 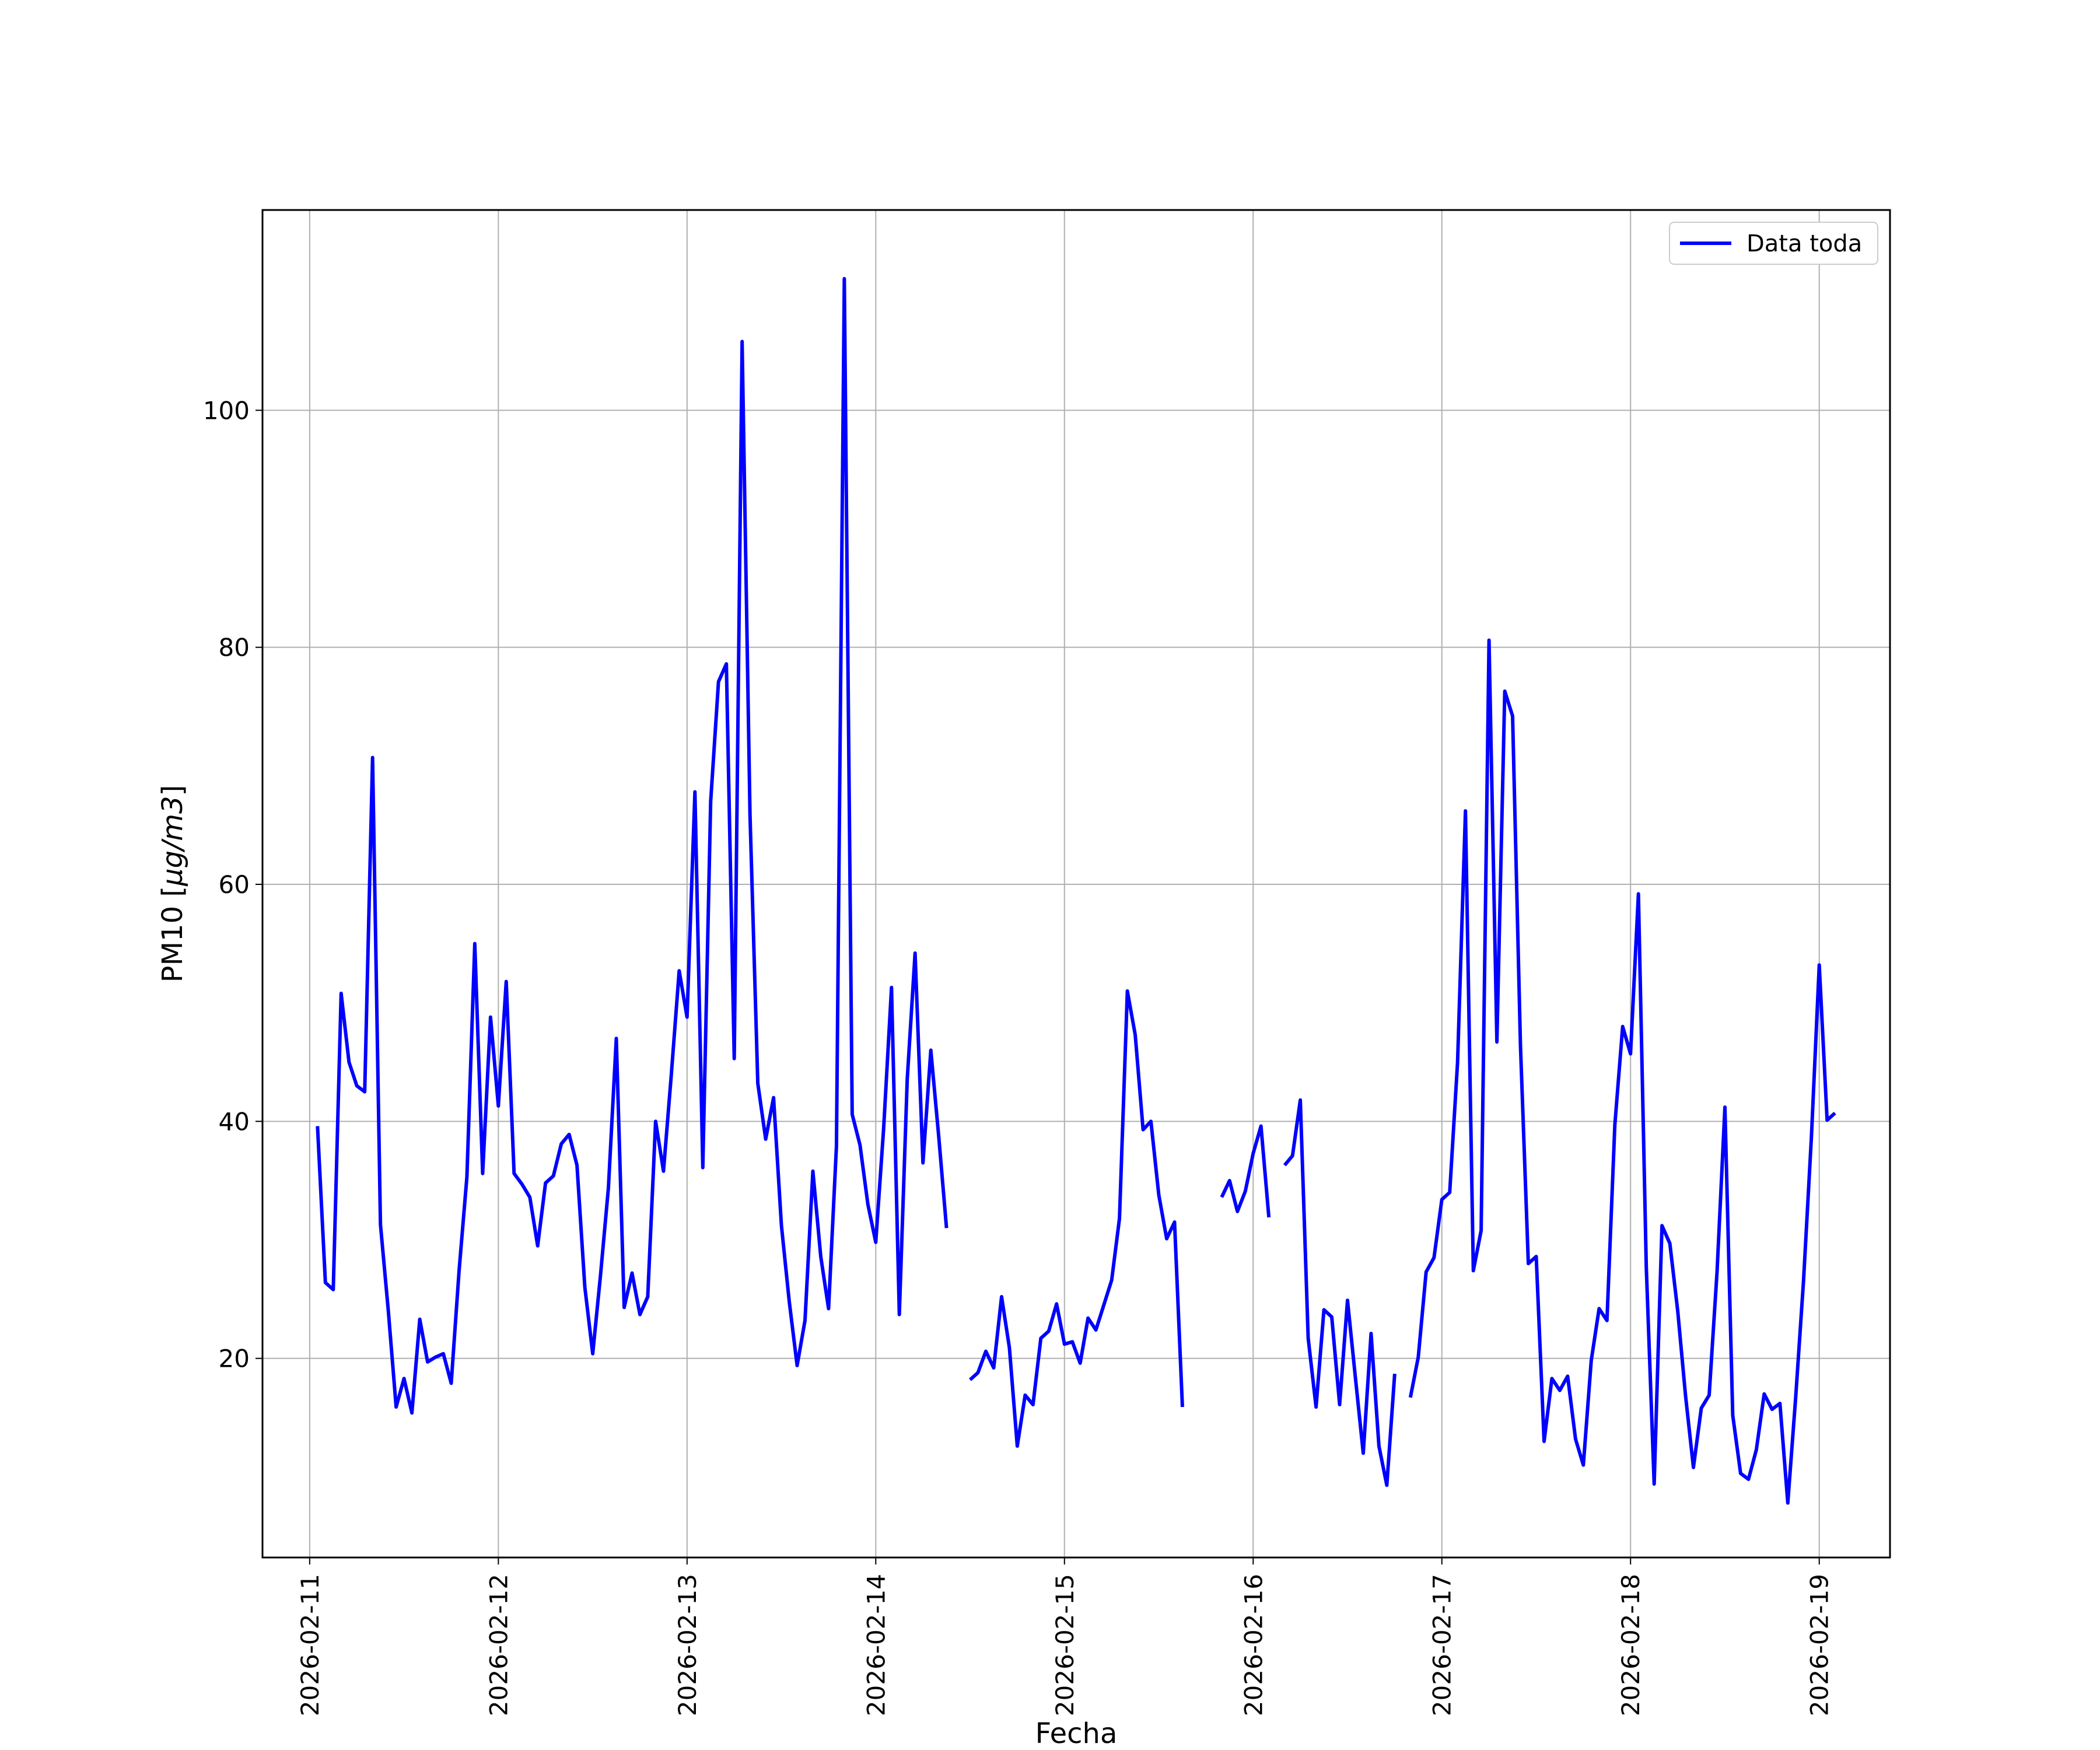 I want to click on x-tick-label: 2026-02-12, so click(x=498, y=1645).